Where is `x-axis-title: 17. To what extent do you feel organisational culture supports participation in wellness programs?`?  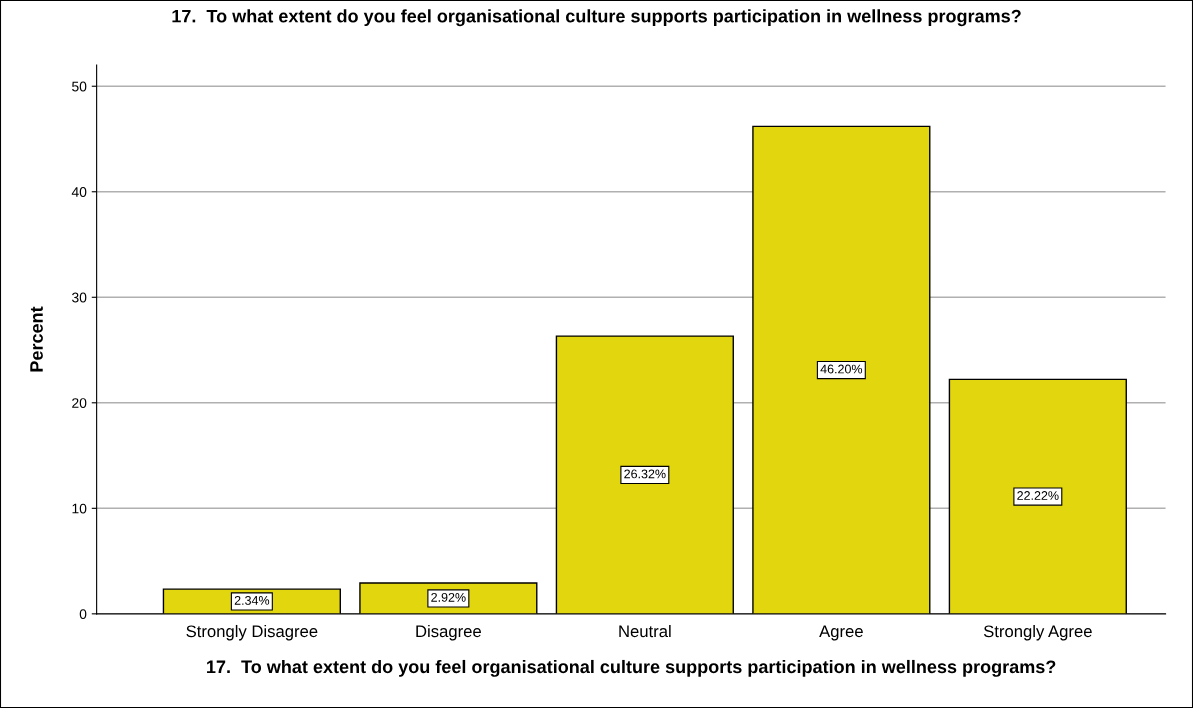 x-axis-title: 17. To what extent do you feel organisational culture supports participation in wellness programs? is located at coordinates (631, 668).